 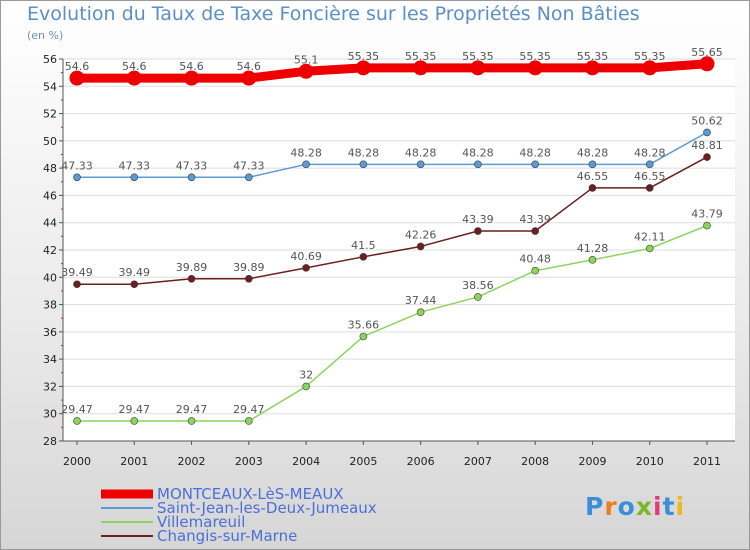 I want to click on logo-letter: r, so click(x=611, y=506).